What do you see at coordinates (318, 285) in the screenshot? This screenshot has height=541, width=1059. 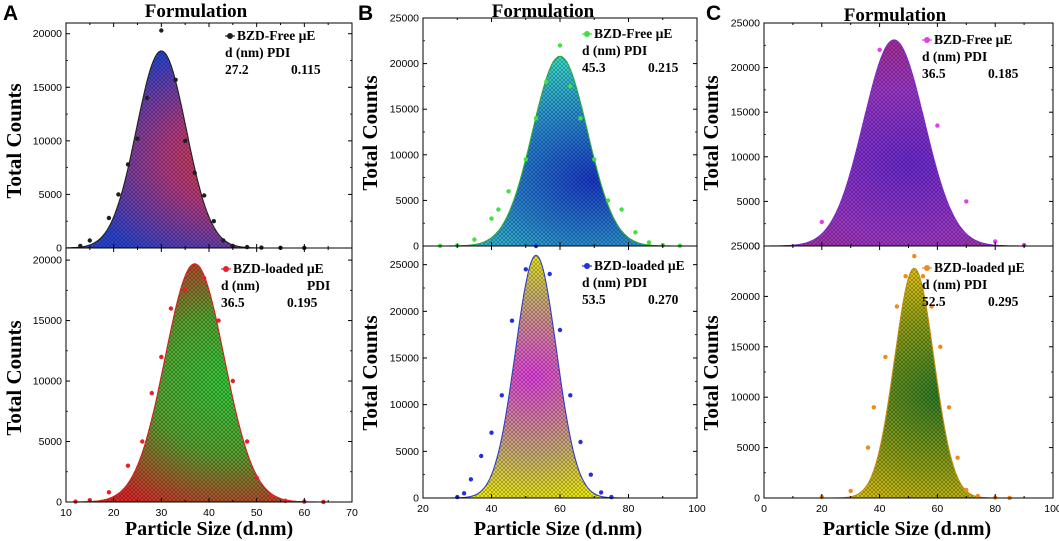 I see `legend-header-pdi: PDI` at bounding box center [318, 285].